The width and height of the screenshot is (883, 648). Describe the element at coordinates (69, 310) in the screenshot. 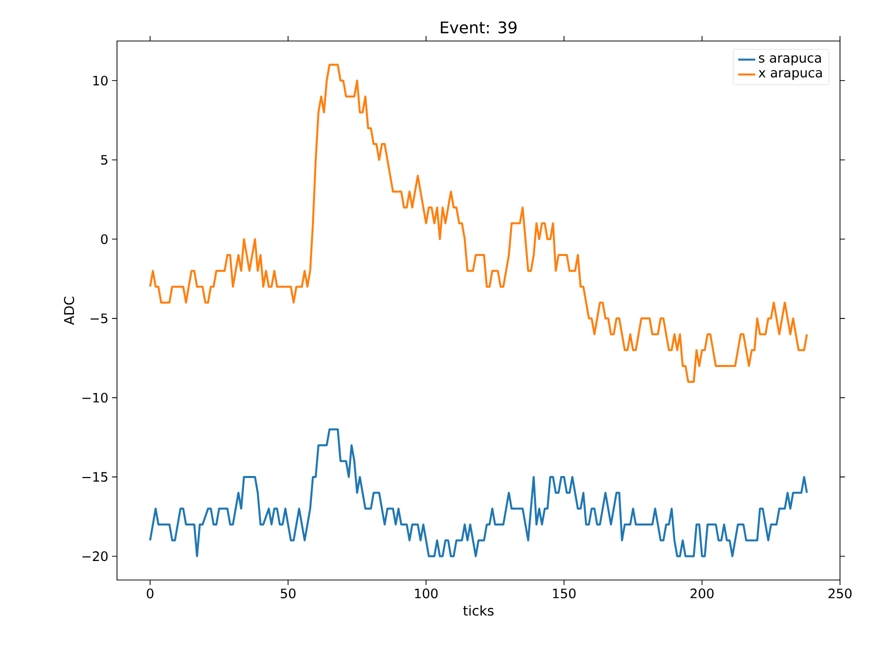

I see `y-axis-title: ADC` at that location.